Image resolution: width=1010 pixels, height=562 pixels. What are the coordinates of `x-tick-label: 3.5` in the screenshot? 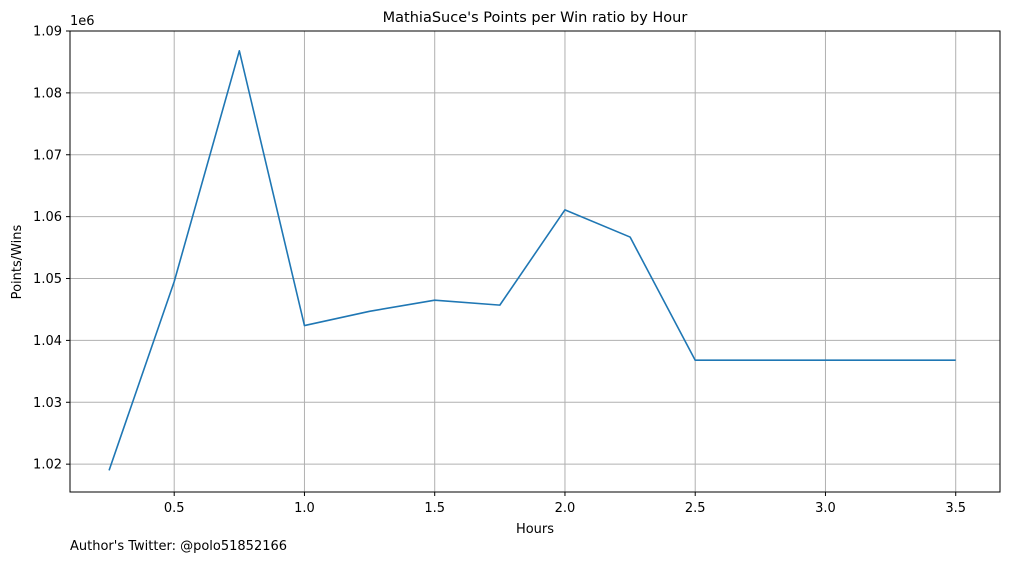 It's located at (955, 508).